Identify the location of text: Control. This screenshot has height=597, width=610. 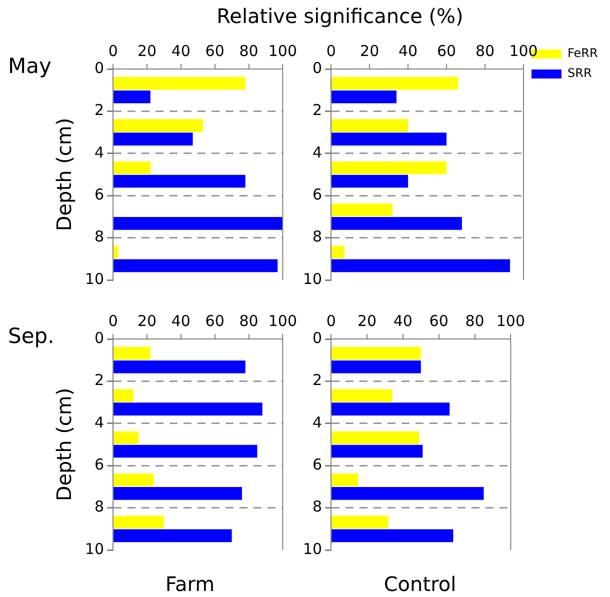
(420, 584).